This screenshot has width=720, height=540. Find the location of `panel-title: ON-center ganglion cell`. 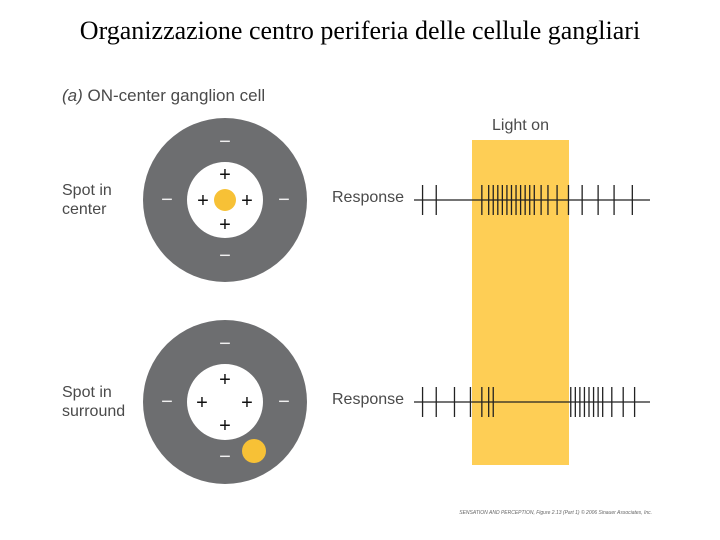

panel-title: ON-center ganglion cell is located at coordinates (176, 95).